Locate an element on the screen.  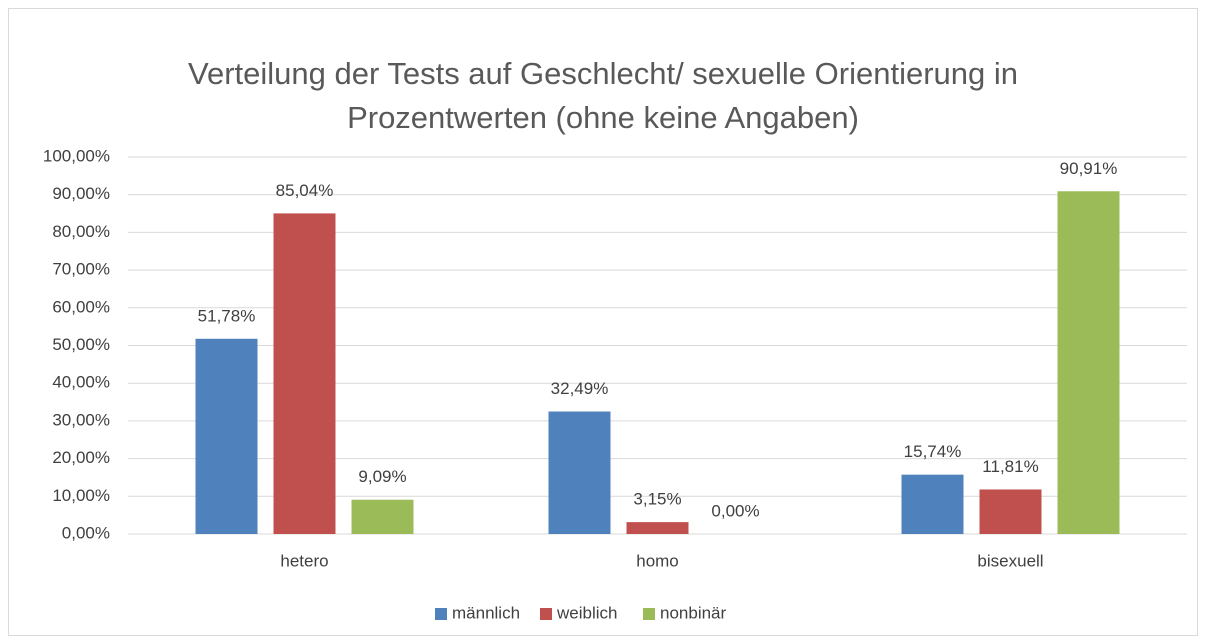
data-label: 85,04% is located at coordinates (305, 190).